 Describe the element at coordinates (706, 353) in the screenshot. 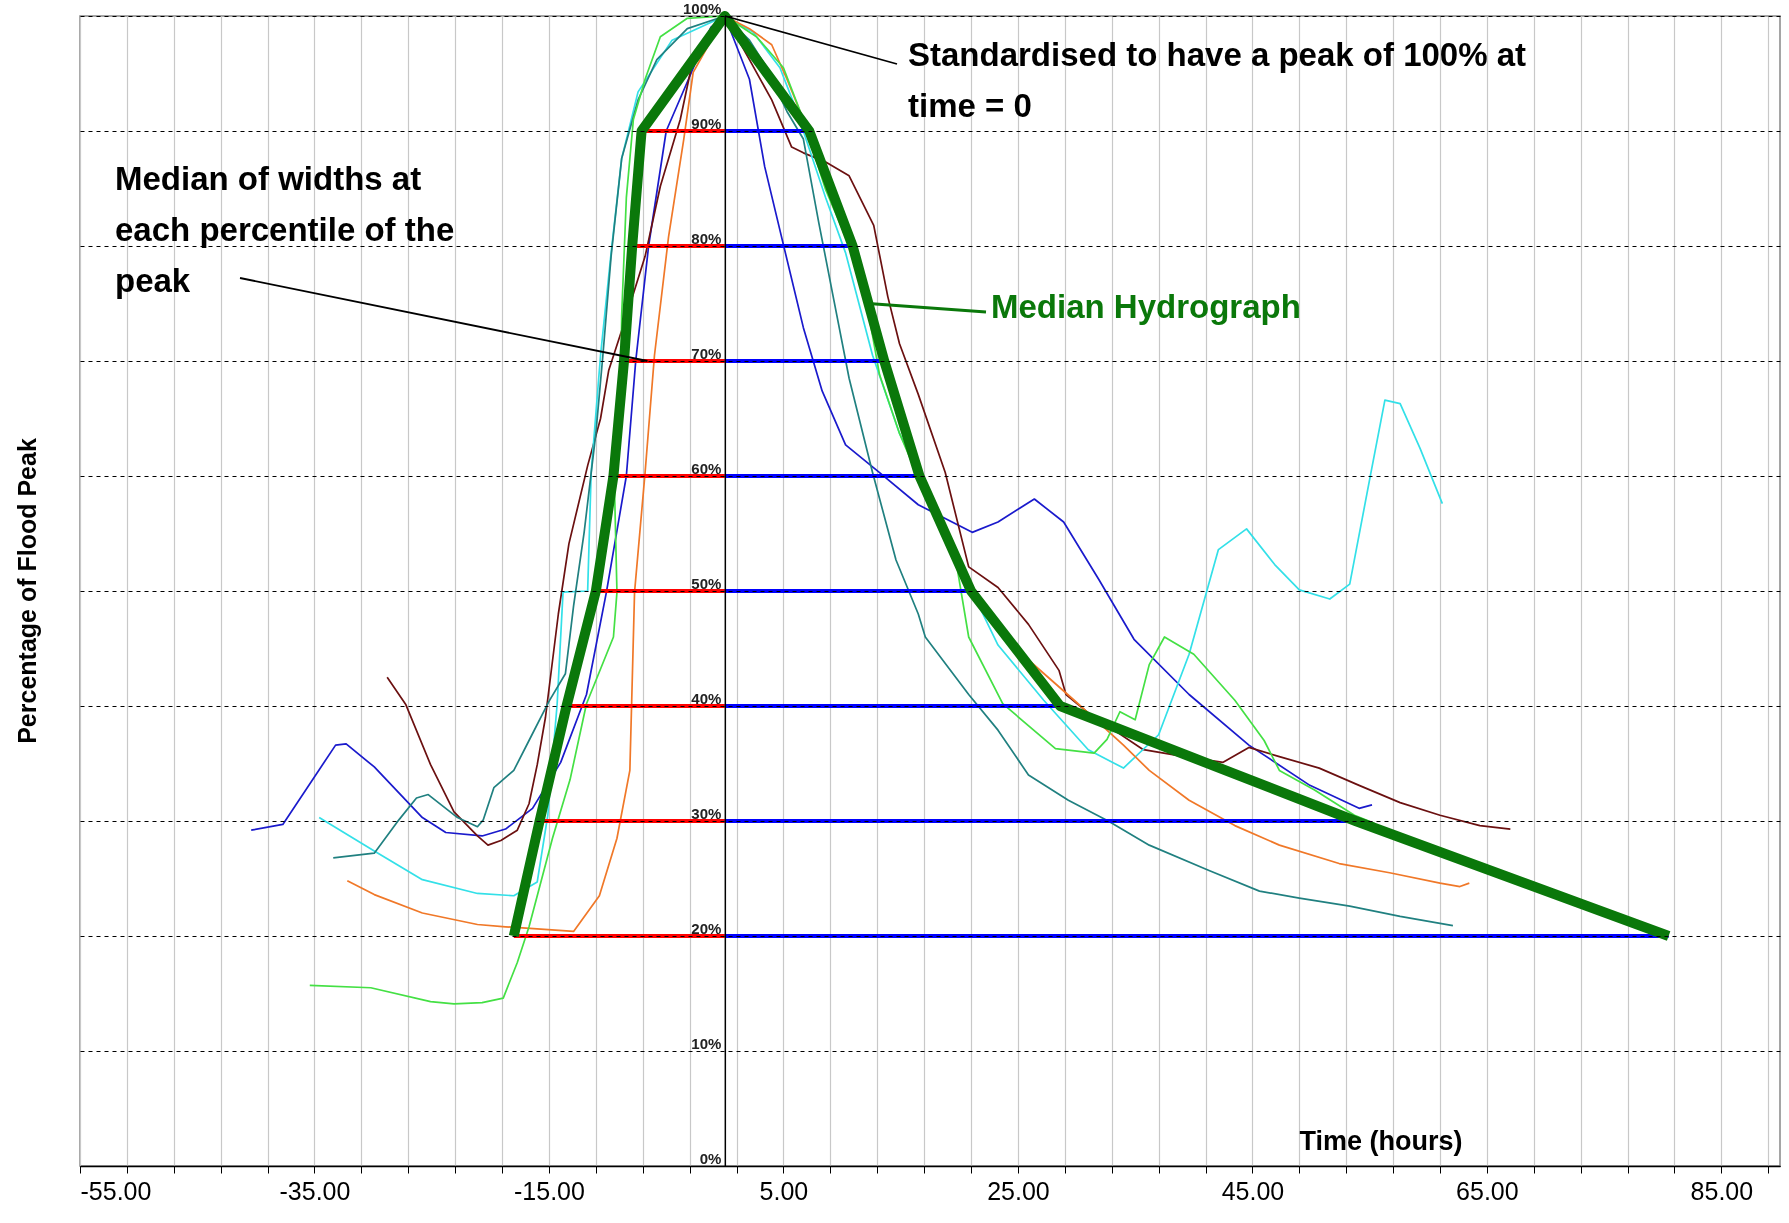

I see `y-tick-label: 70%` at that location.